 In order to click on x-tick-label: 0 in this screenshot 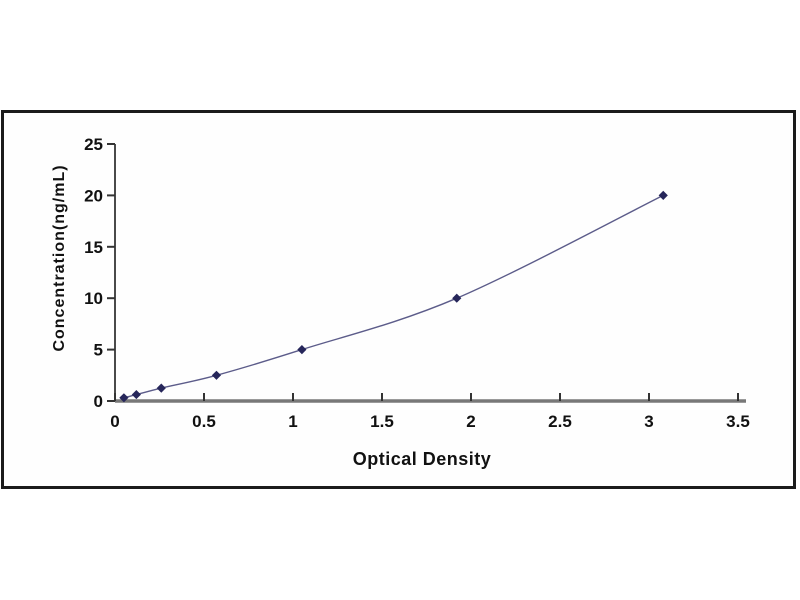, I will do `click(114, 421)`.